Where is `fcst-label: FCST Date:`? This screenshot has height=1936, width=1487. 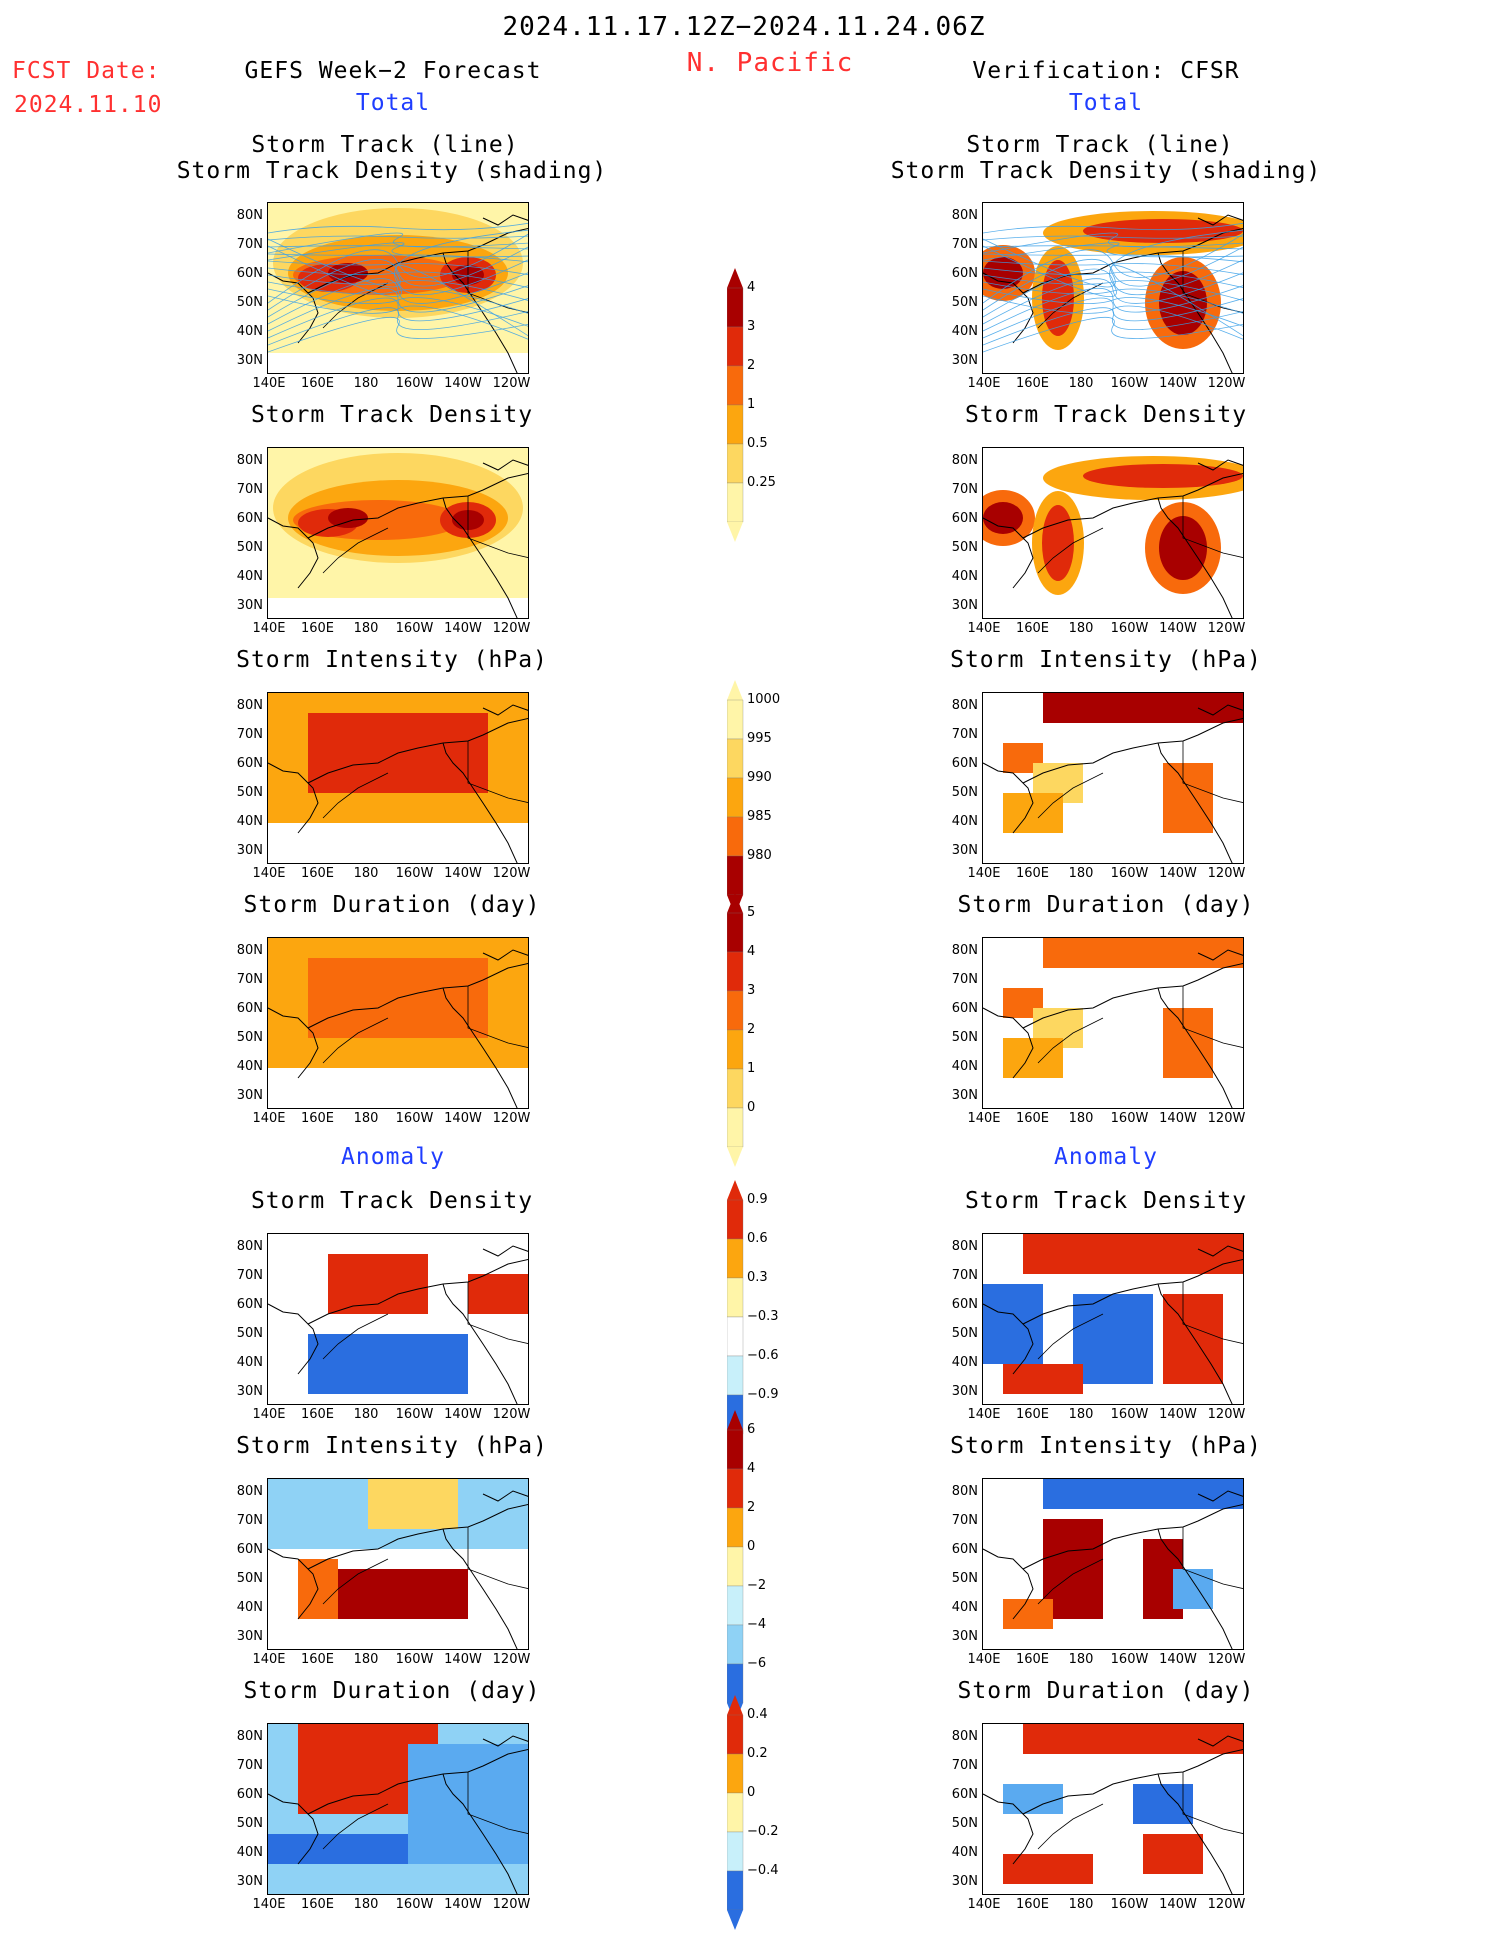
fcst-label: FCST Date: is located at coordinates (86, 71).